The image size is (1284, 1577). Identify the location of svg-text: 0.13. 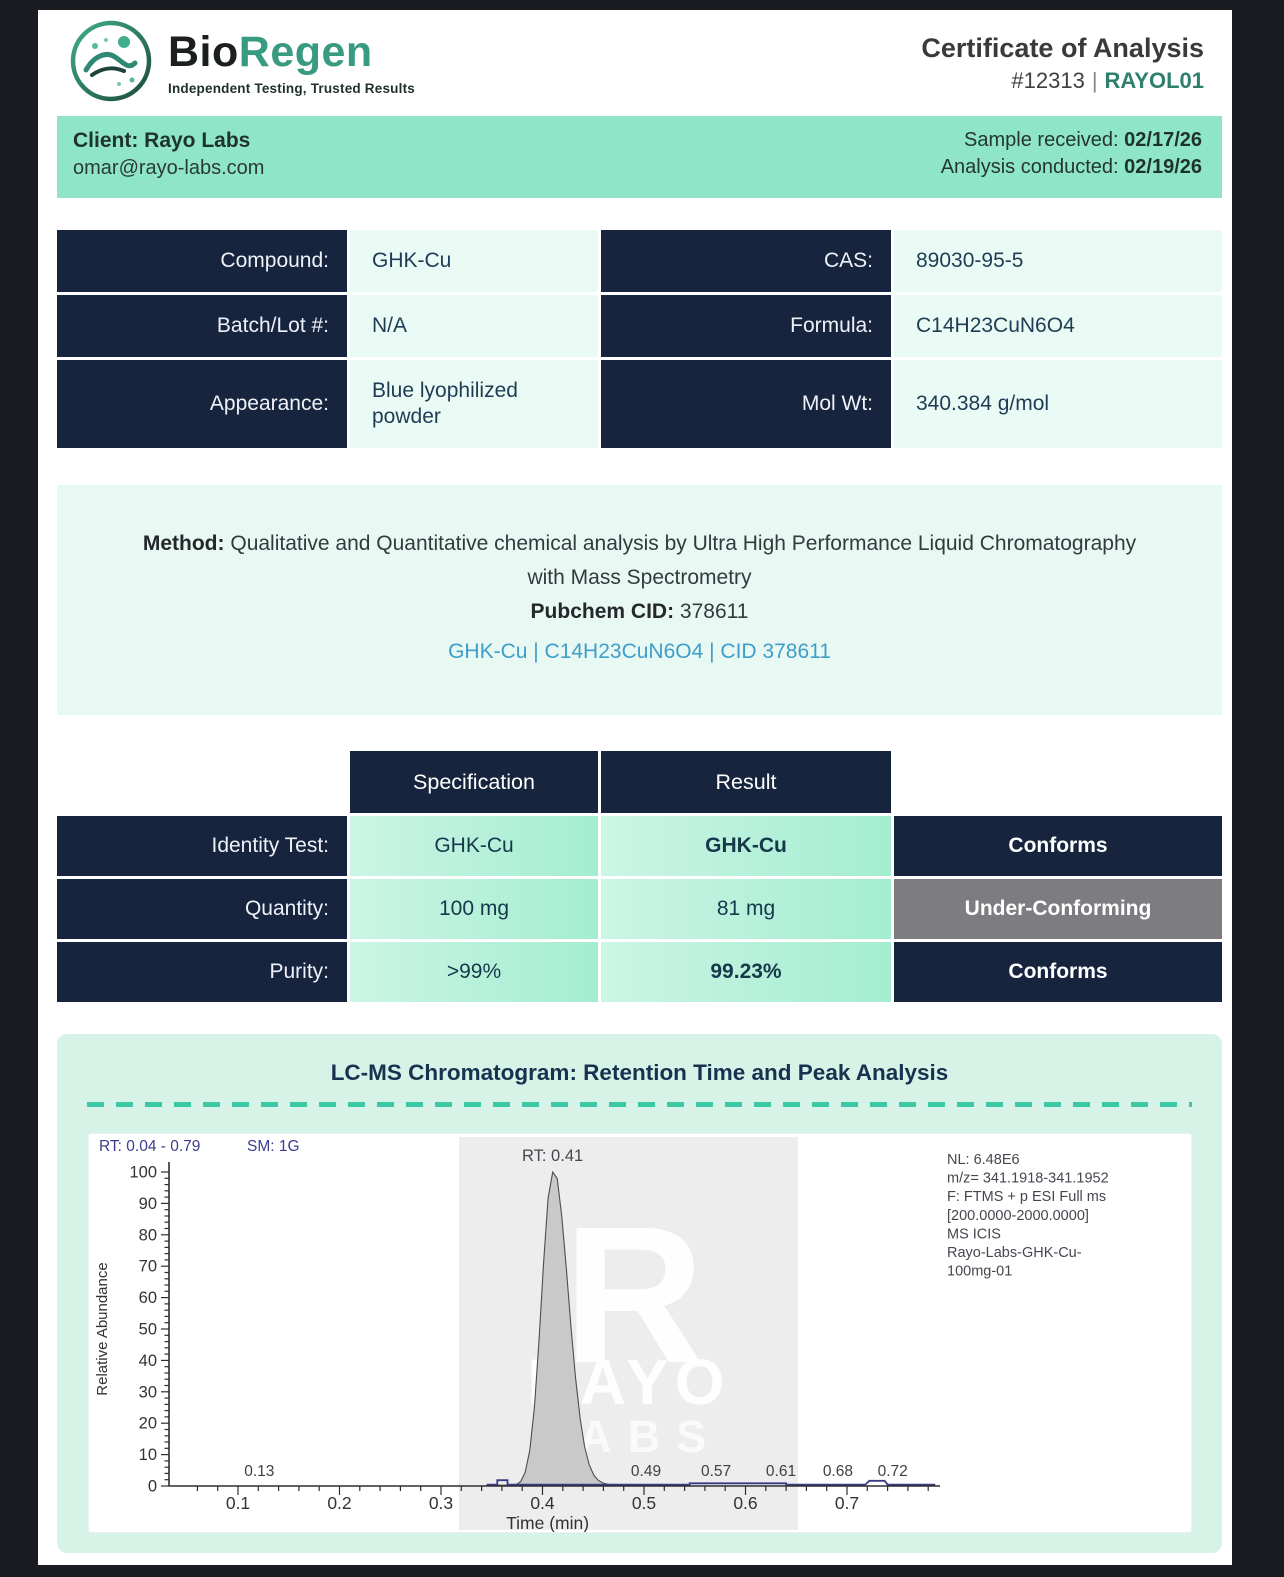
(259, 1471).